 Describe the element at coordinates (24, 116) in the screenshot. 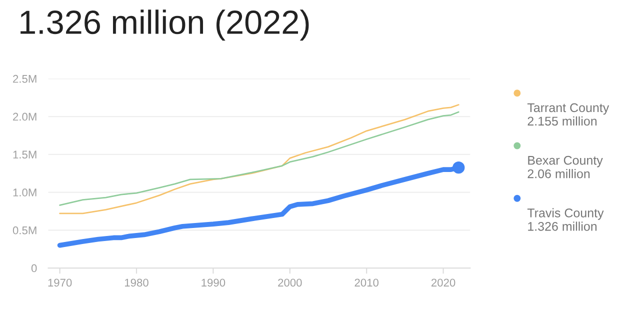

I see `y-tick-label: 2.0M` at that location.